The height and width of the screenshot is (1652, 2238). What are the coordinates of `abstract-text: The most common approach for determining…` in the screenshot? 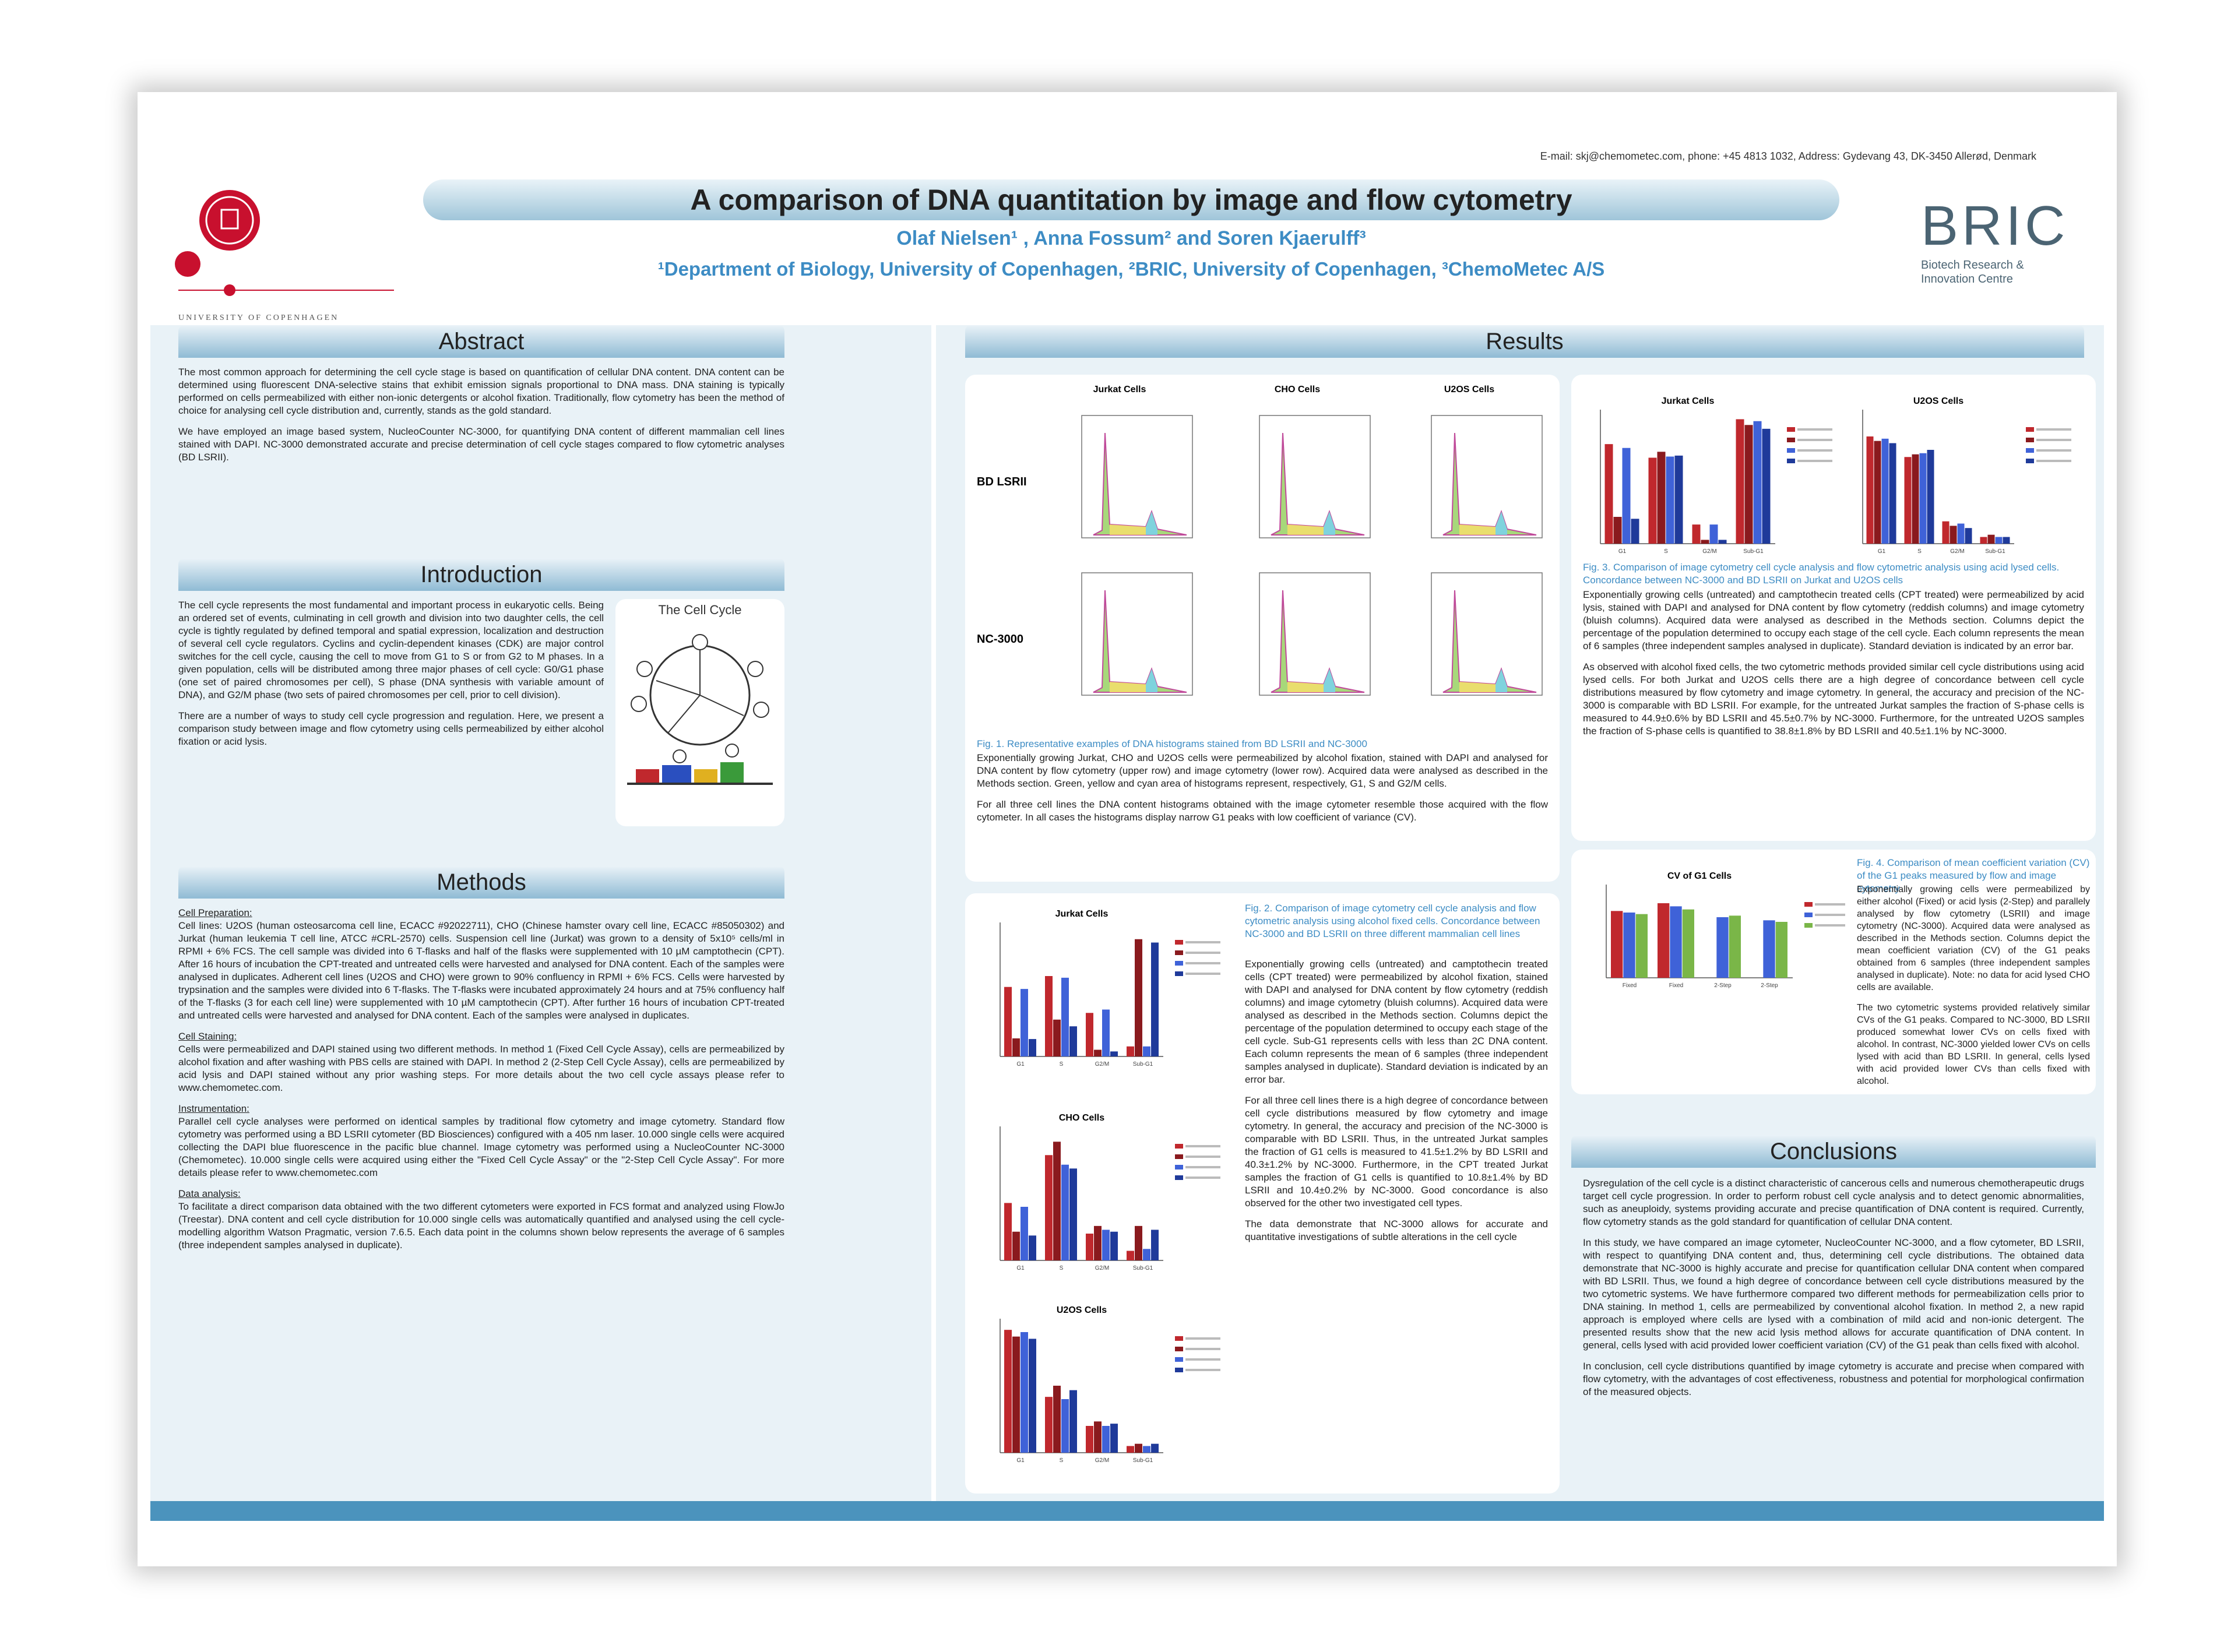 It's located at (481, 419).